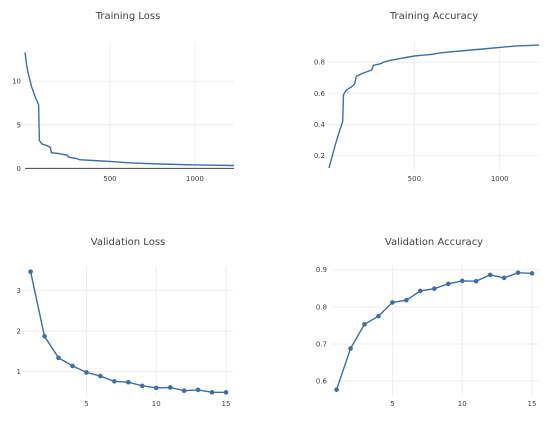 The image size is (554, 422). What do you see at coordinates (414, 179) in the screenshot?
I see `training-accuracy-x-tick-label: 500` at bounding box center [414, 179].